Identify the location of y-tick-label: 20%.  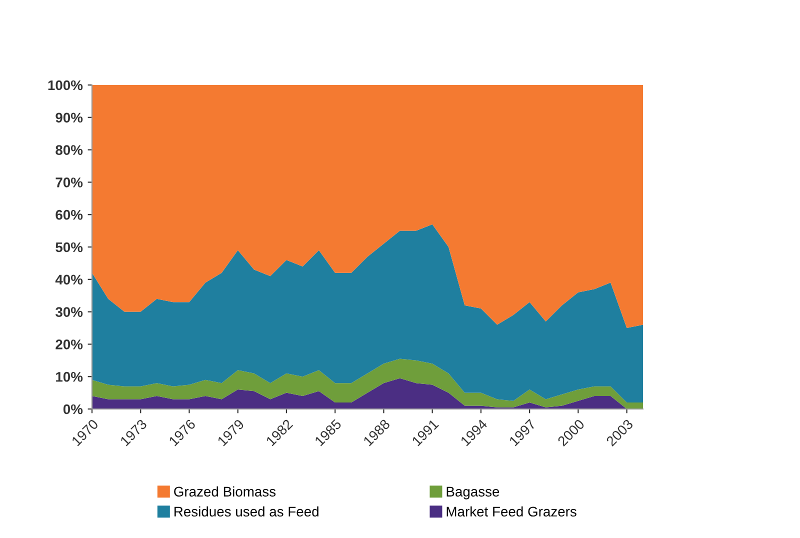
(69, 345).